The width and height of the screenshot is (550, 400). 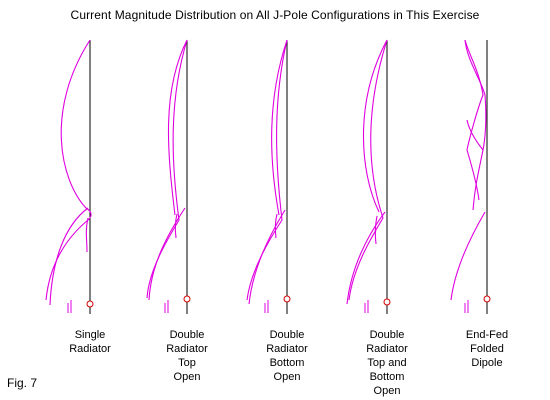 What do you see at coordinates (187, 363) in the screenshot?
I see `caption-line: Top` at bounding box center [187, 363].